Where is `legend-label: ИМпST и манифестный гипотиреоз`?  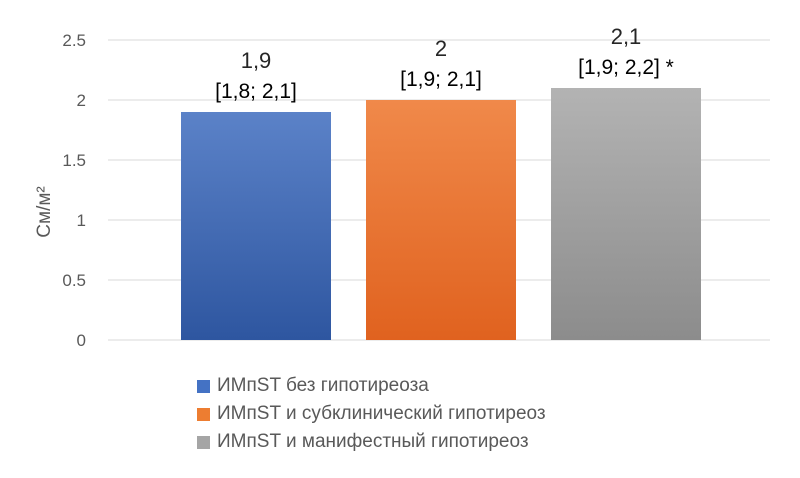
legend-label: ИМпST и манифестный гипотиреоз is located at coordinates (373, 441).